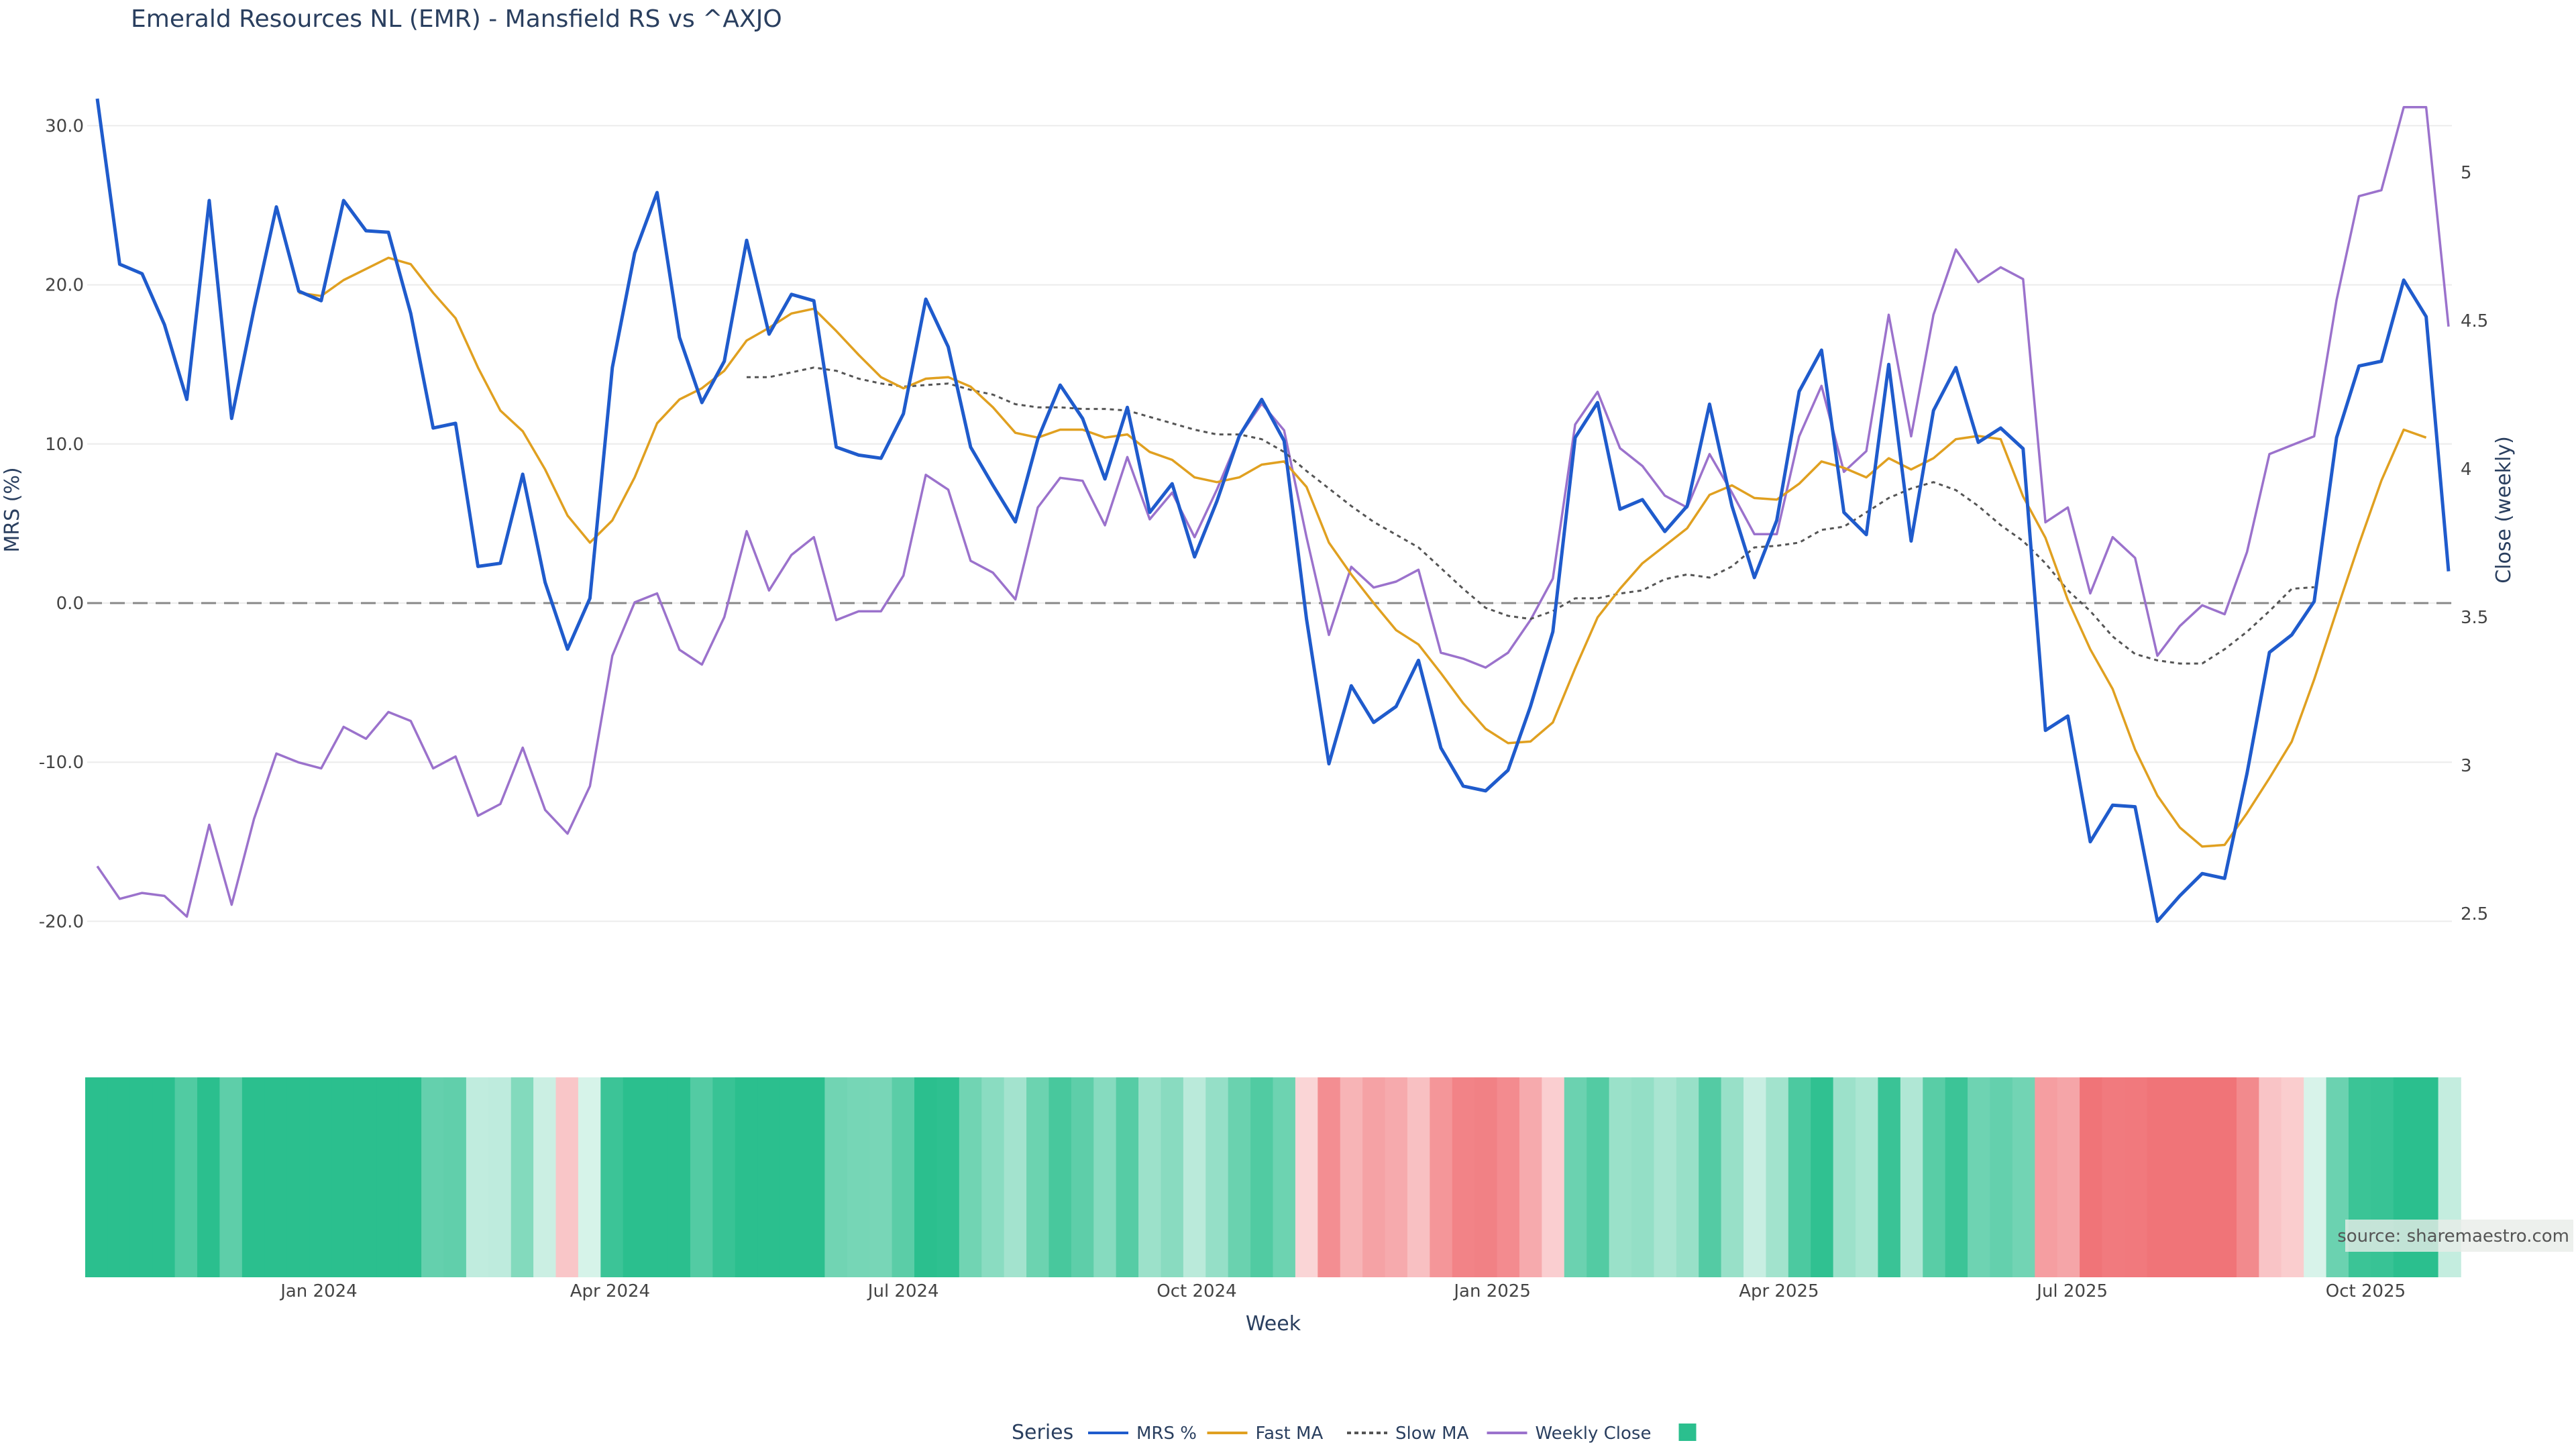  I want to click on legend-label: MRS %, so click(1166, 1434).